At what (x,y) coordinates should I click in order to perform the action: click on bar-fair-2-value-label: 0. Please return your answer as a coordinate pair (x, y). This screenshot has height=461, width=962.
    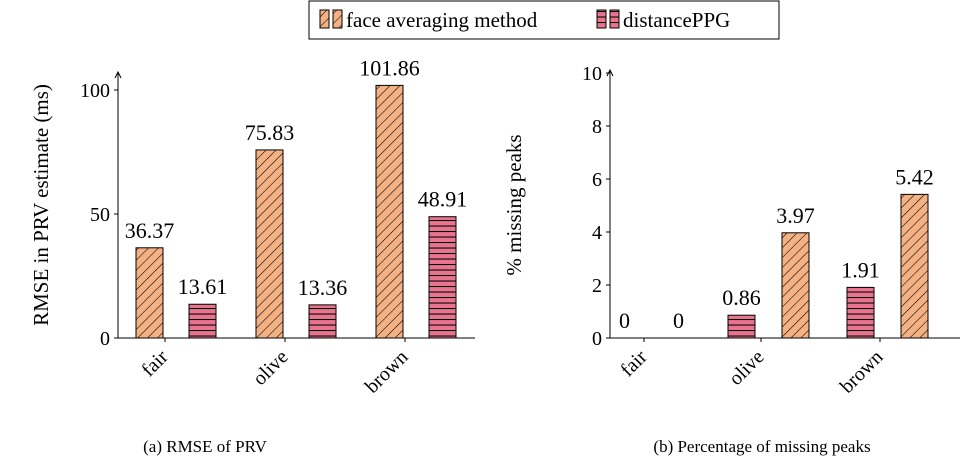
    Looking at the image, I should click on (678, 320).